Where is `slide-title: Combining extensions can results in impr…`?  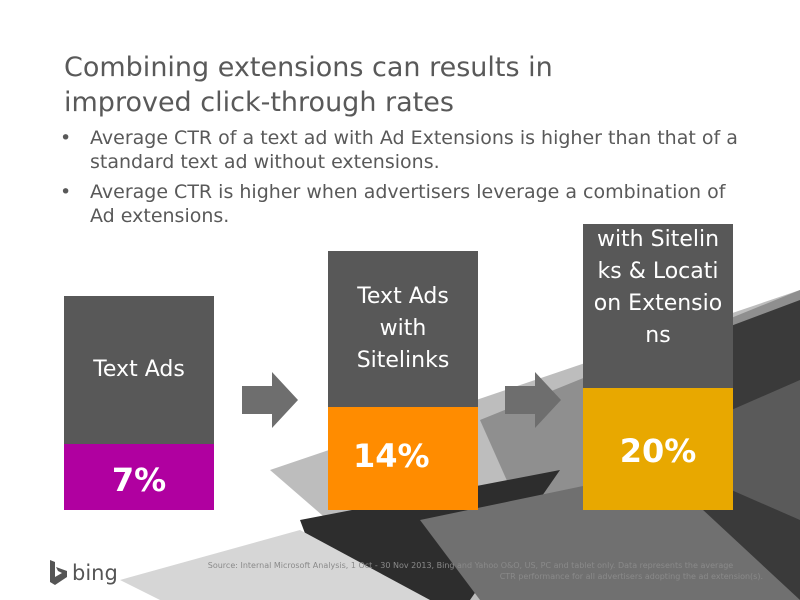 slide-title: Combining extensions can results in impr… is located at coordinates (414, 85).